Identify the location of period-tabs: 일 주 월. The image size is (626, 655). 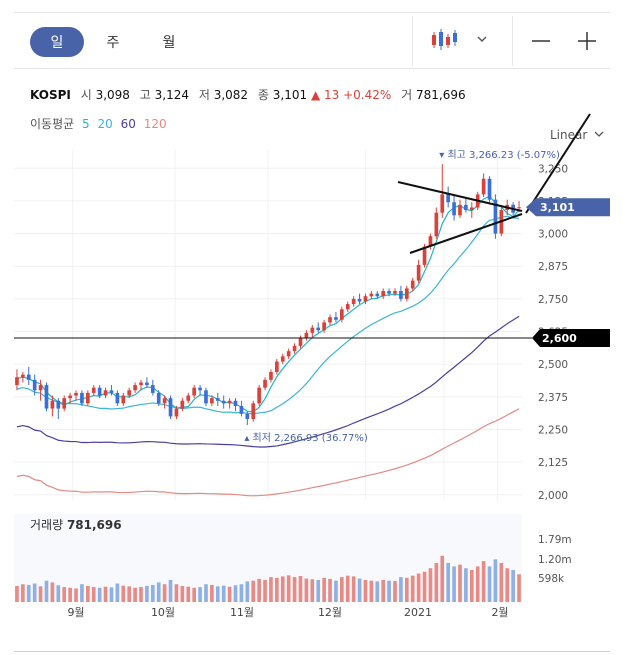
(114, 42).